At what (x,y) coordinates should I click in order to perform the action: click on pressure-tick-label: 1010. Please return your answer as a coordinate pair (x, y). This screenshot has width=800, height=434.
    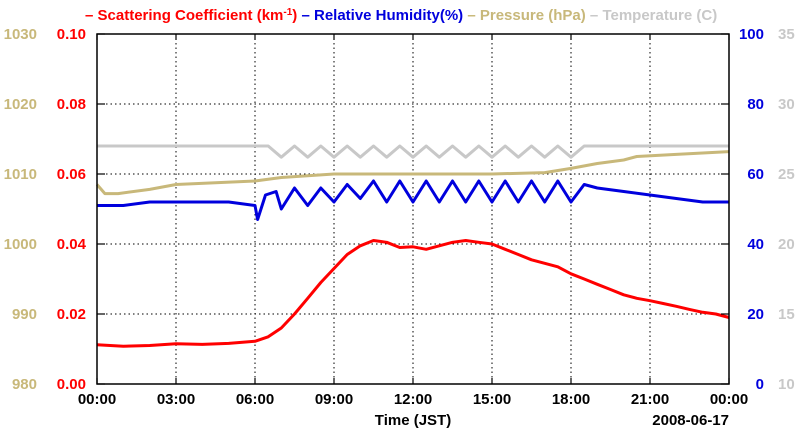
    Looking at the image, I should click on (20, 174).